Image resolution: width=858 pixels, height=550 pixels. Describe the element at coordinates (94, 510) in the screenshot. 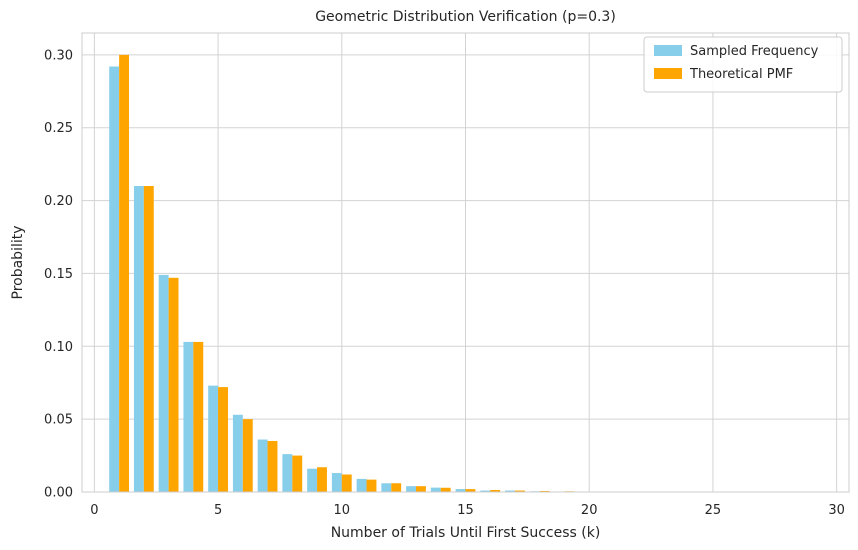

I see `x-tick-label: 0` at that location.